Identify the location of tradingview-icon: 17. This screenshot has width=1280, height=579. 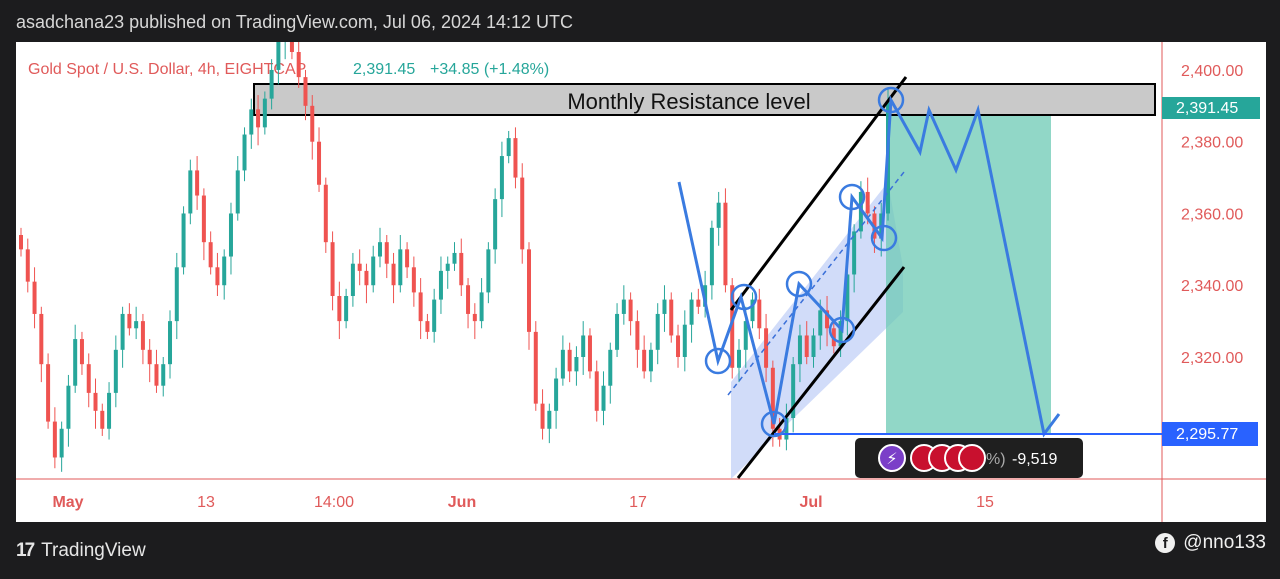
(25, 550).